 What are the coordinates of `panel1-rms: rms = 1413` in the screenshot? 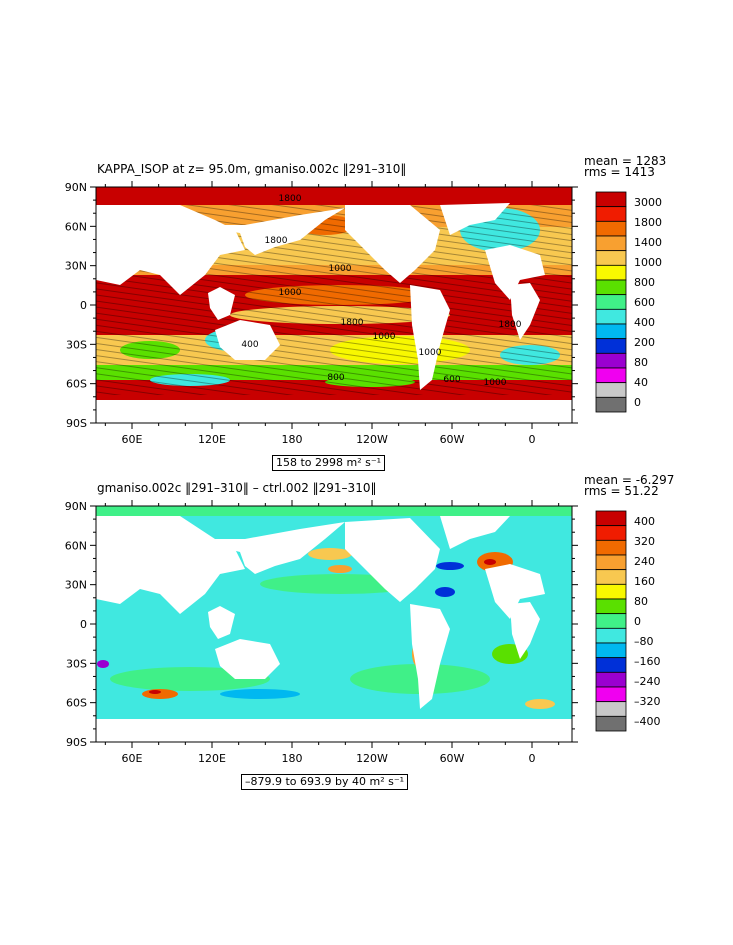 It's located at (619, 172).